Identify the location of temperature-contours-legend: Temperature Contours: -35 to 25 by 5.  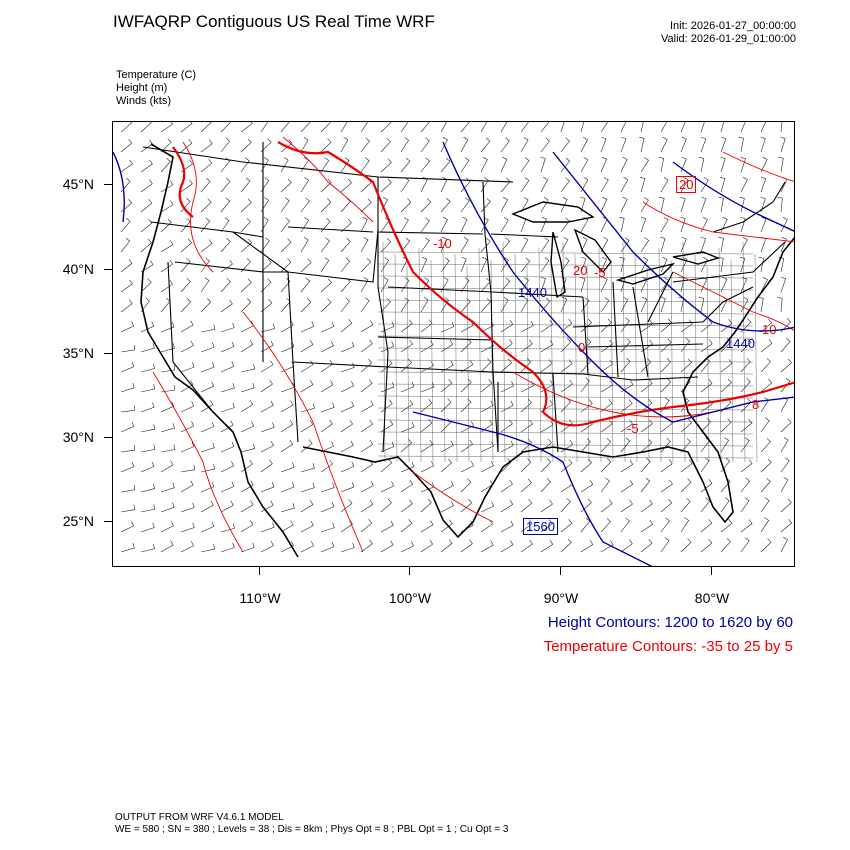
(668, 646).